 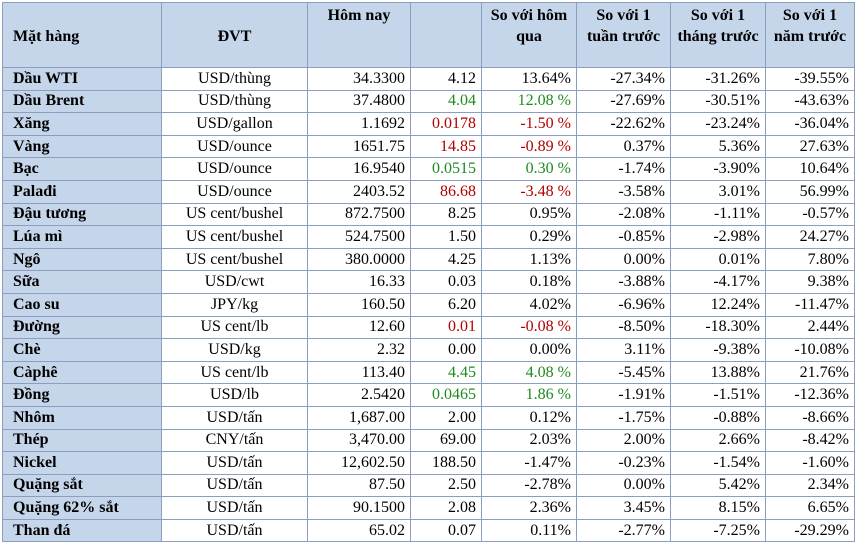 I want to click on vs-week-cell: -0.85%, so click(x=623, y=237).